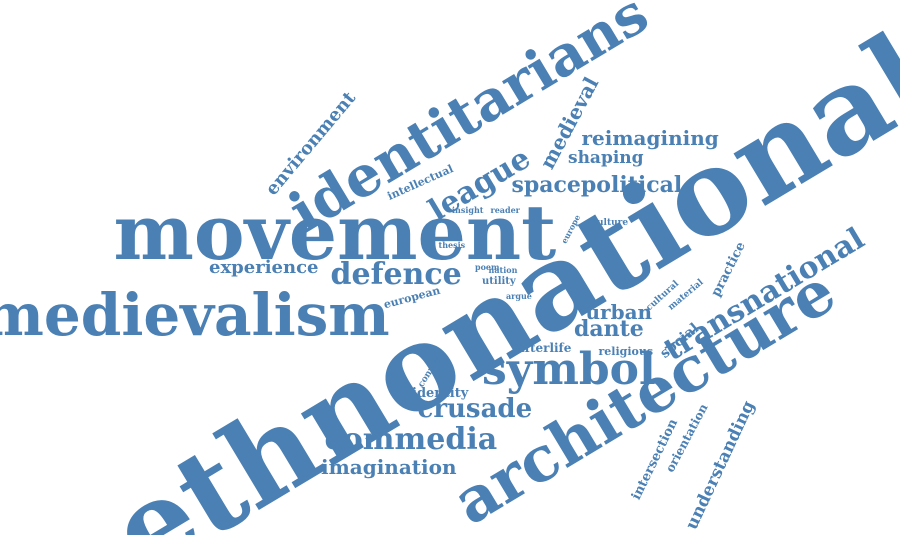 This screenshot has height=535, width=900. What do you see at coordinates (619, 312) in the screenshot?
I see `word-urban: urban` at bounding box center [619, 312].